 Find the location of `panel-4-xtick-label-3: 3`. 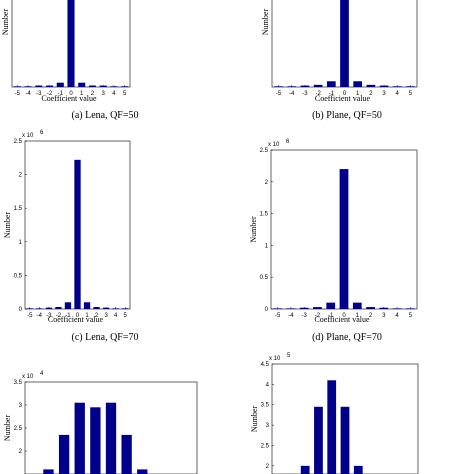

panel-4-xtick-label-3: 3 is located at coordinates (384, 316).